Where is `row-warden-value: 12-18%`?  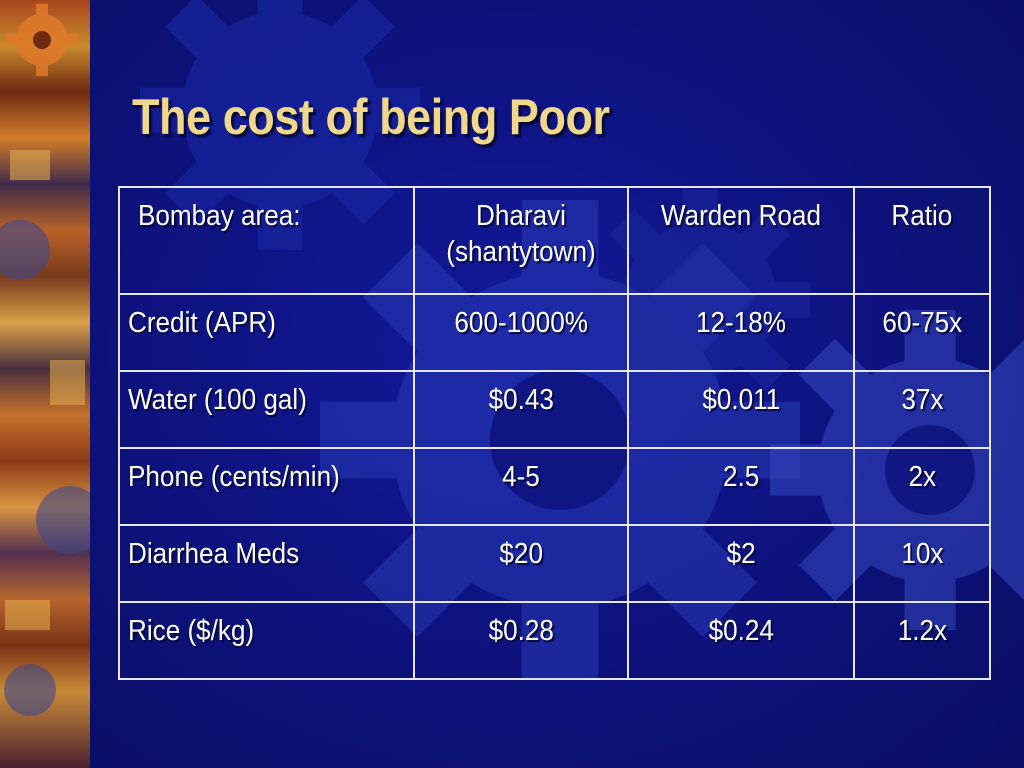
row-warden-value: 12-18% is located at coordinates (741, 323).